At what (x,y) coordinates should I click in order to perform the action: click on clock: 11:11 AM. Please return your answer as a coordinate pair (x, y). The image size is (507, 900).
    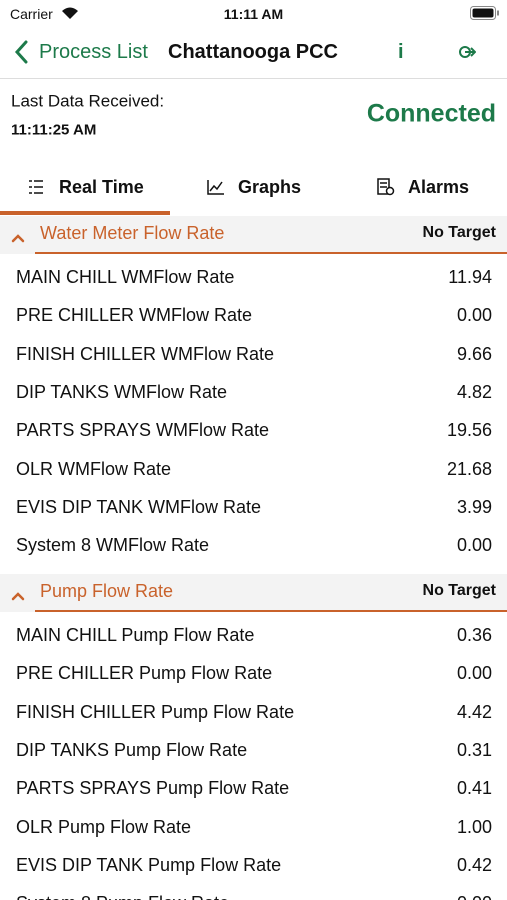
    Looking at the image, I should click on (253, 14).